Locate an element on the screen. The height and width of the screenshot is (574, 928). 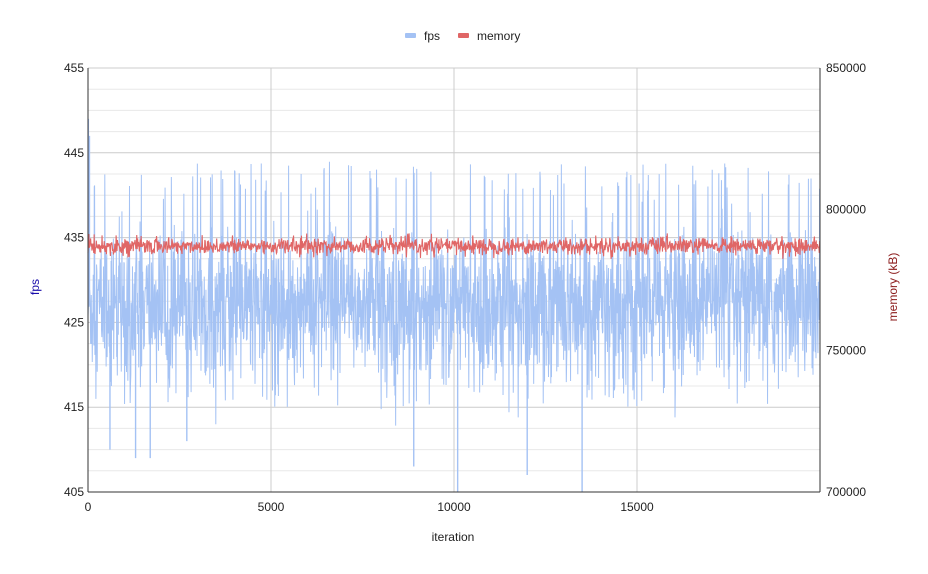
y-tick-label-left: 415 is located at coordinates (74, 407).